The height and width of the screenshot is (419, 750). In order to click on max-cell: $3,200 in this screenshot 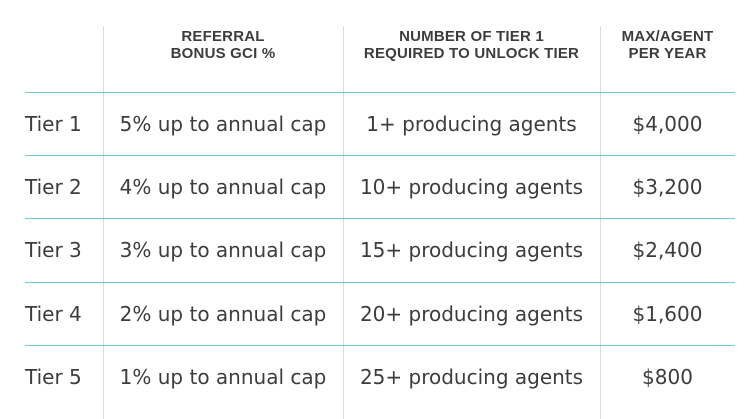, I will do `click(667, 186)`.